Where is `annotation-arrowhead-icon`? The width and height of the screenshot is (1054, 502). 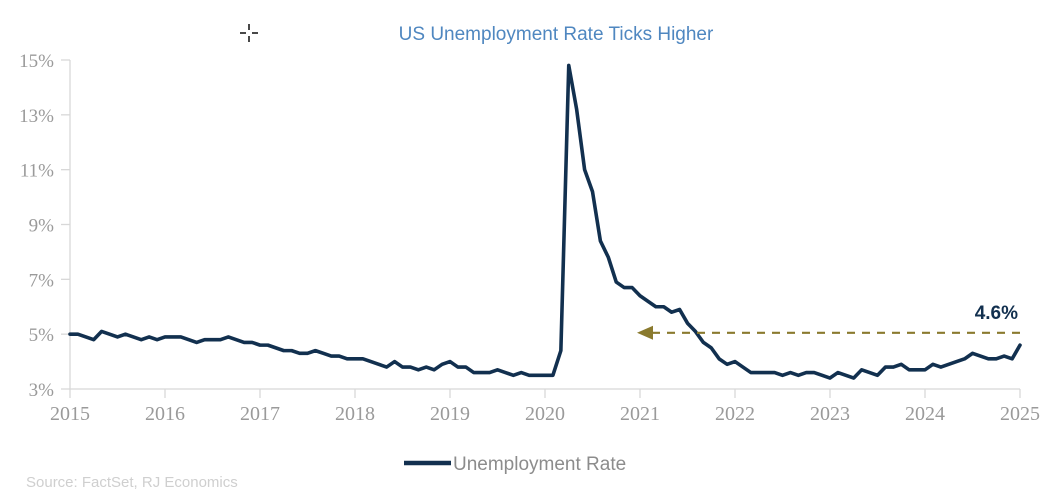
annotation-arrowhead-icon is located at coordinates (645, 332).